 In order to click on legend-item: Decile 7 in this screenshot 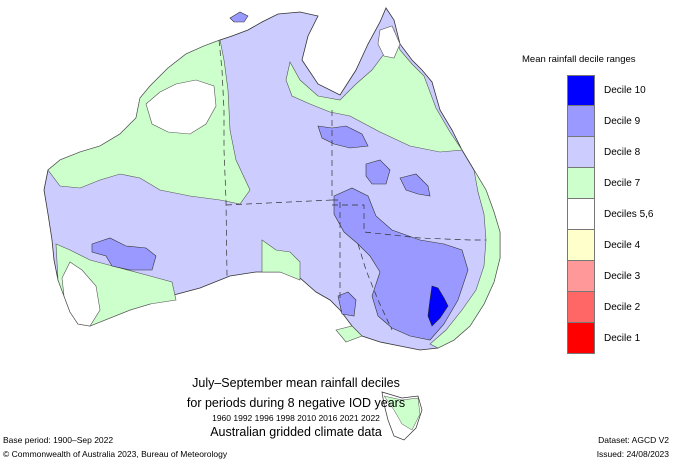, I will do `click(619, 183)`.